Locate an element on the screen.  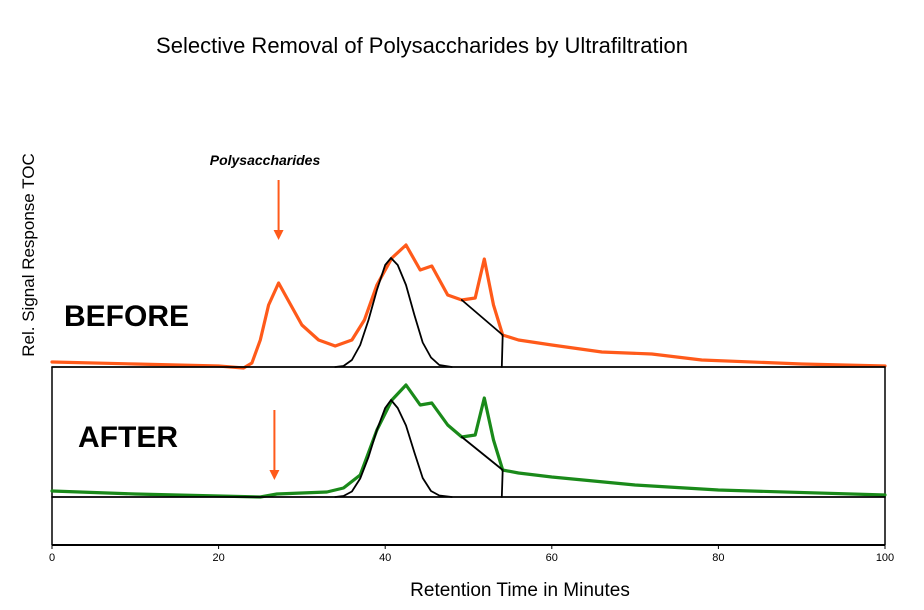
x-tick-label: 40 is located at coordinates (385, 558).